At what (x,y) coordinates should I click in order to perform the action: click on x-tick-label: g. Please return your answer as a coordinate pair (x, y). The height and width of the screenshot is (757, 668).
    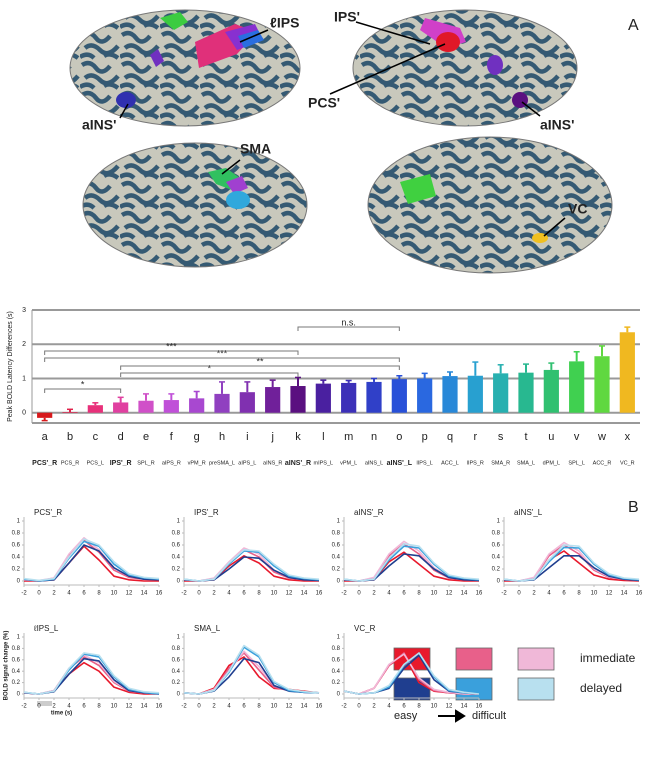
    Looking at the image, I should click on (197, 437).